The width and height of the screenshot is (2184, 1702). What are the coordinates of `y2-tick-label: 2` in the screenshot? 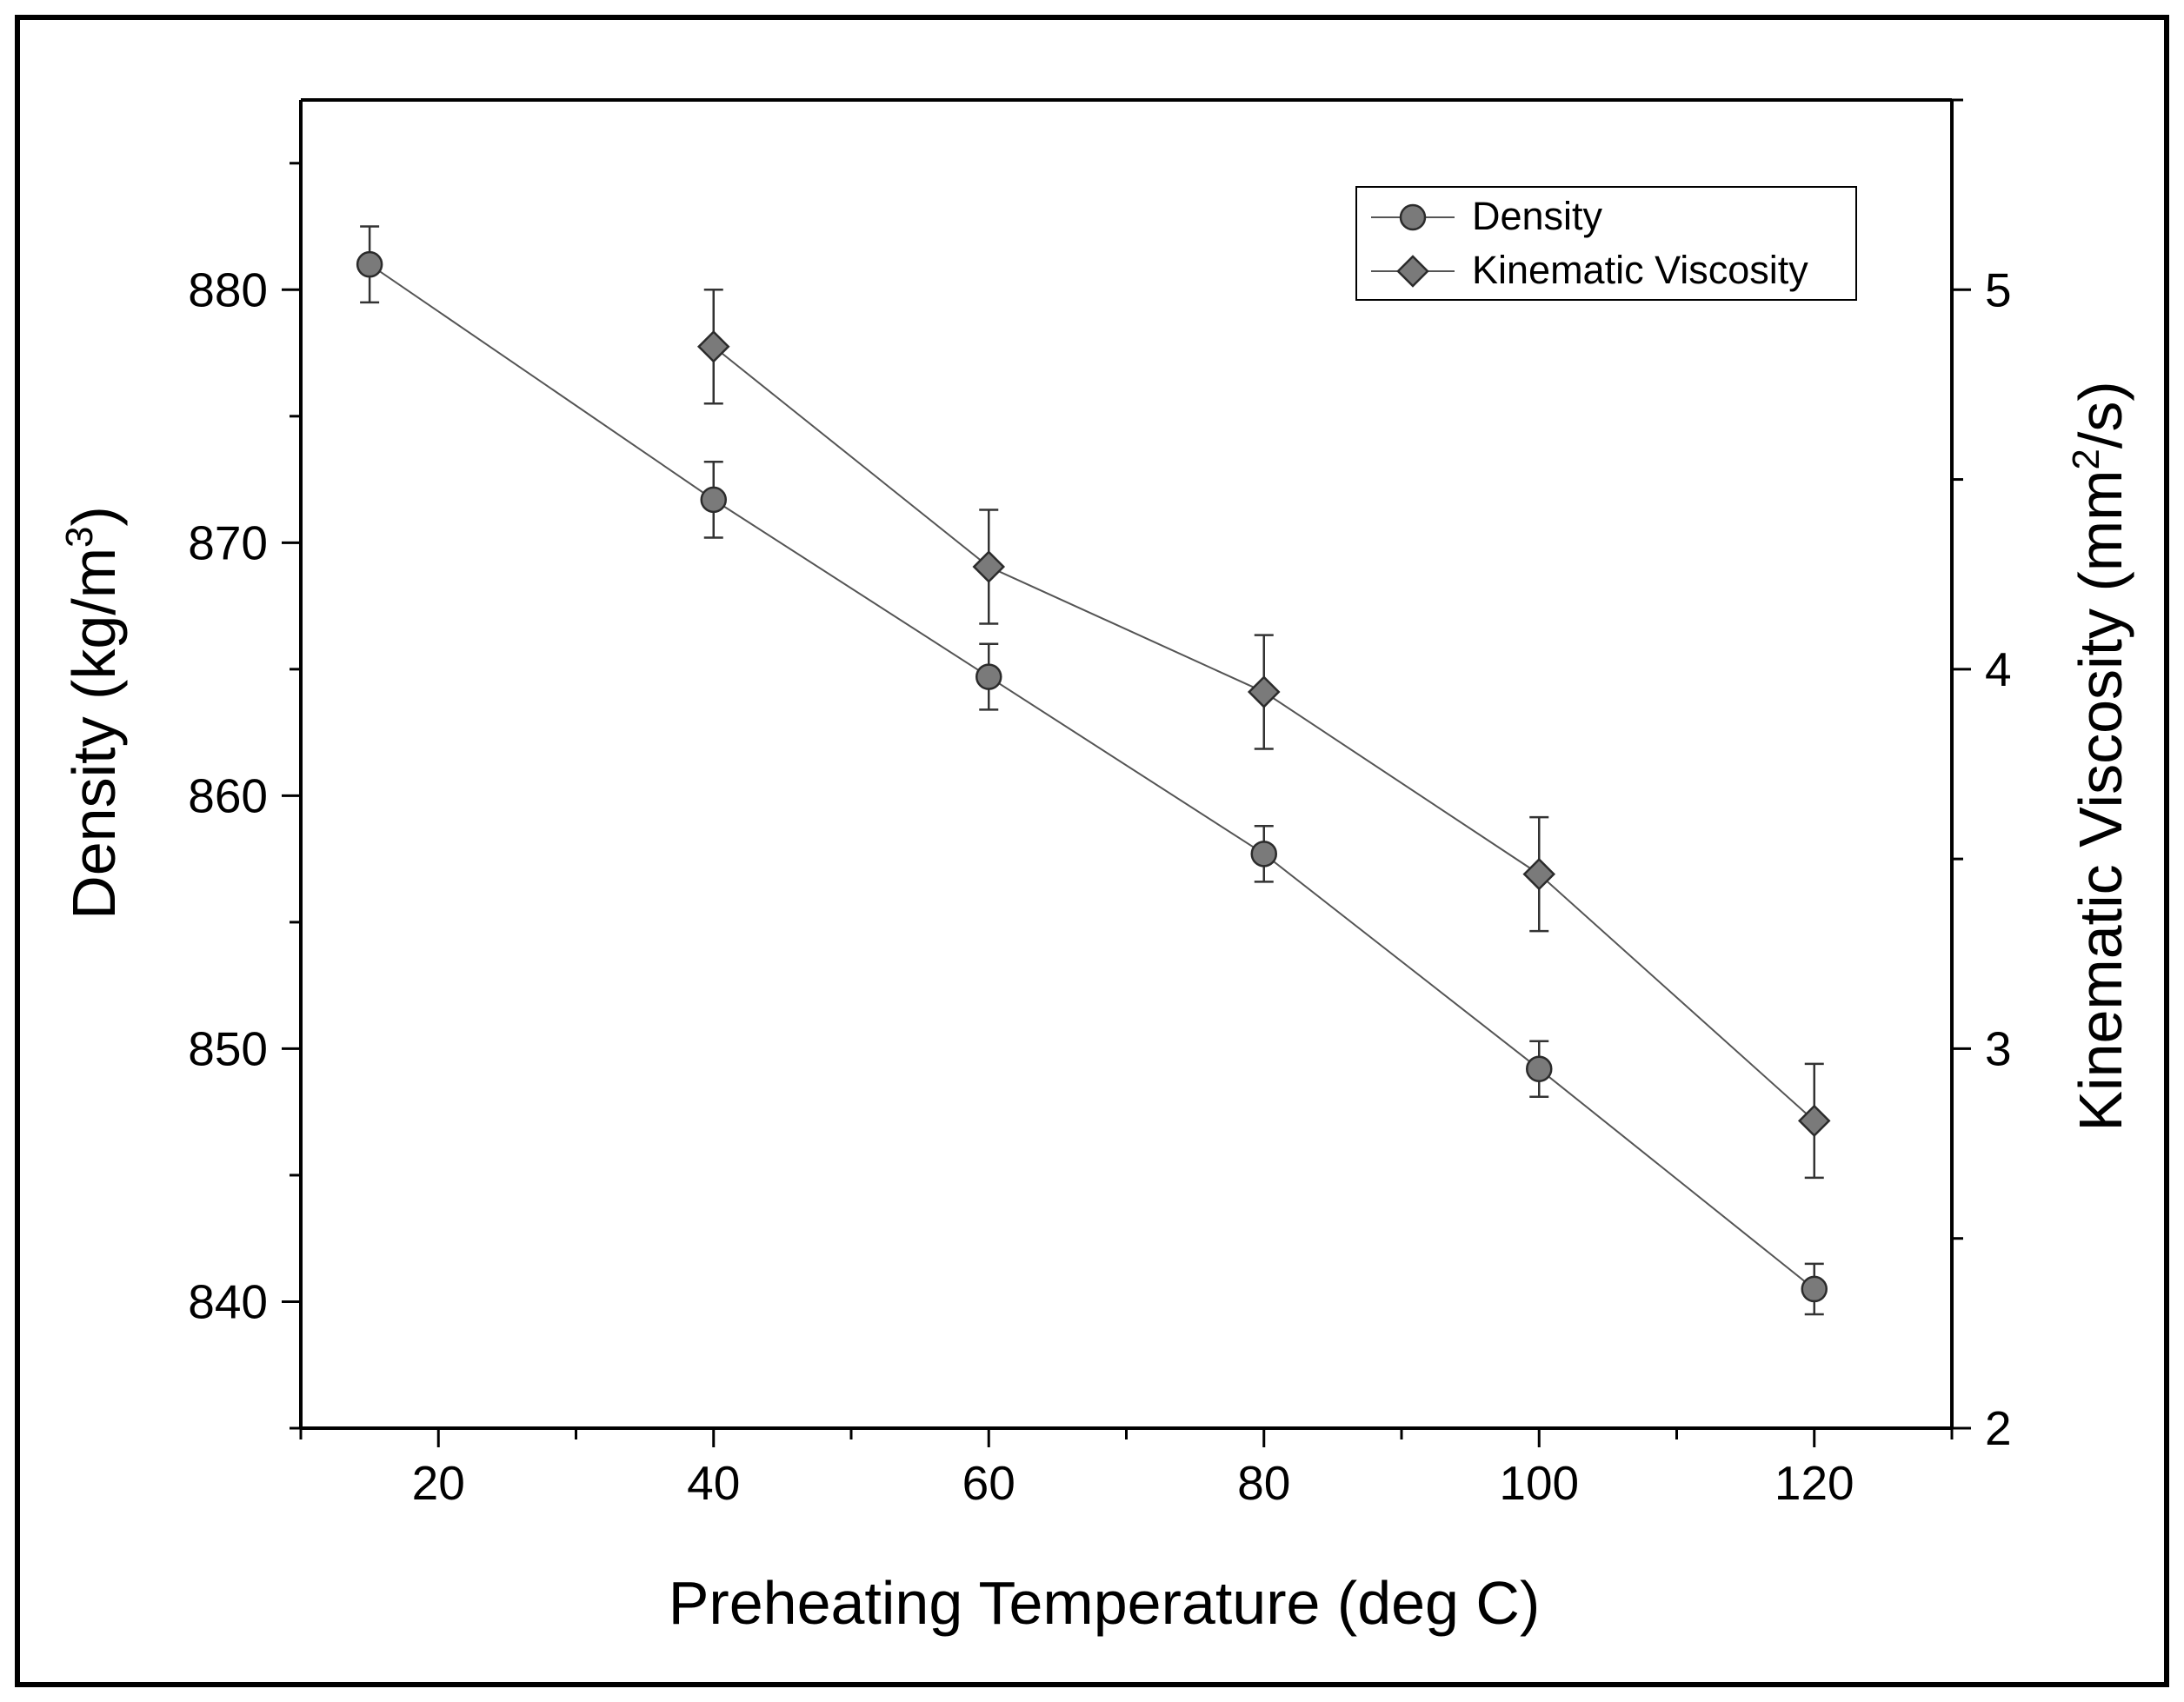 It's located at (1998, 1428).